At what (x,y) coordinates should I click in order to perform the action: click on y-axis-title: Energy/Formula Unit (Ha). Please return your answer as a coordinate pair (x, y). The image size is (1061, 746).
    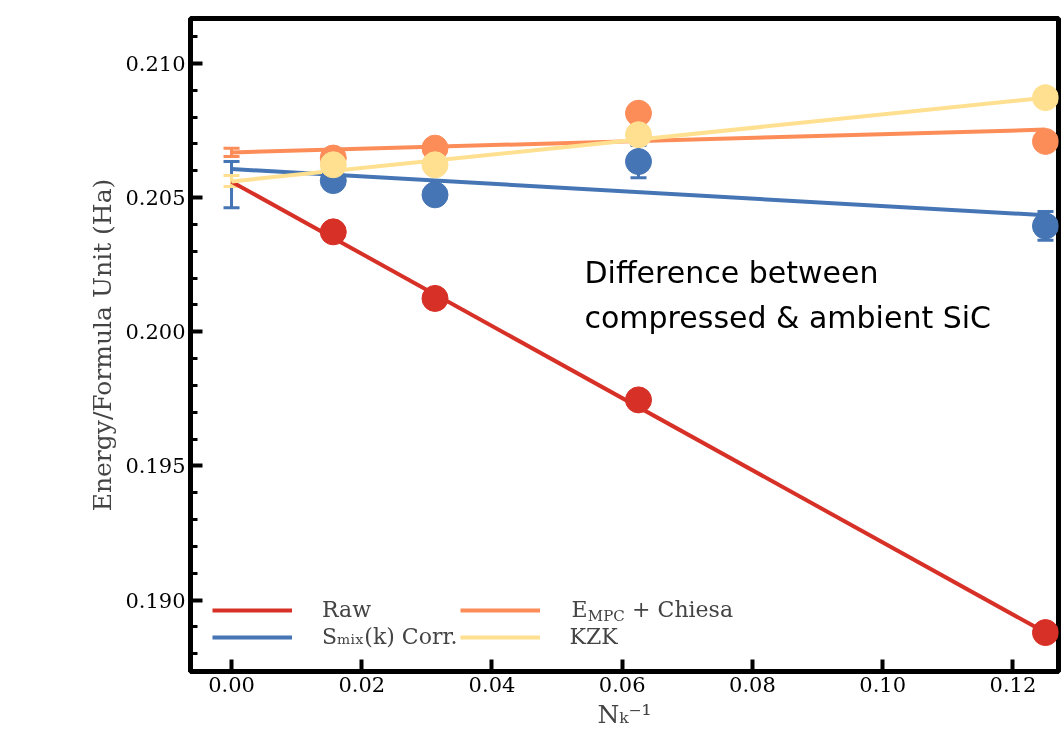
    Looking at the image, I should click on (103, 345).